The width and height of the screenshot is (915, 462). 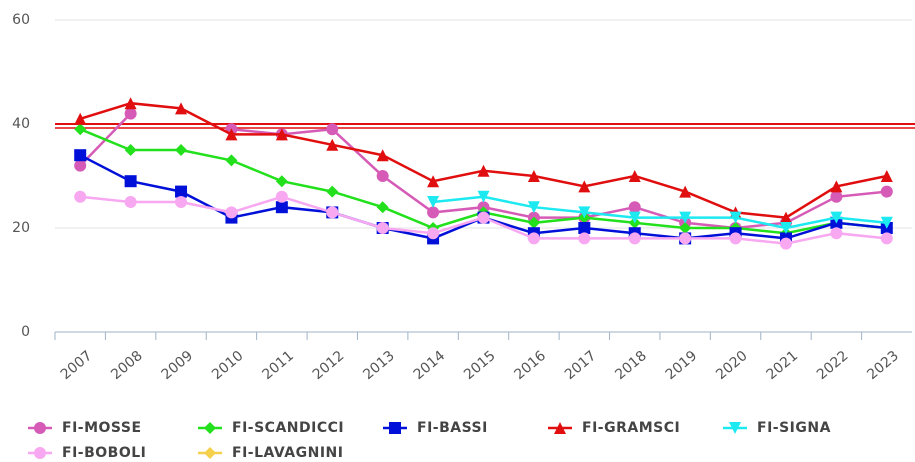 I want to click on legend-label: FI-BOBOLI, so click(x=104, y=453).